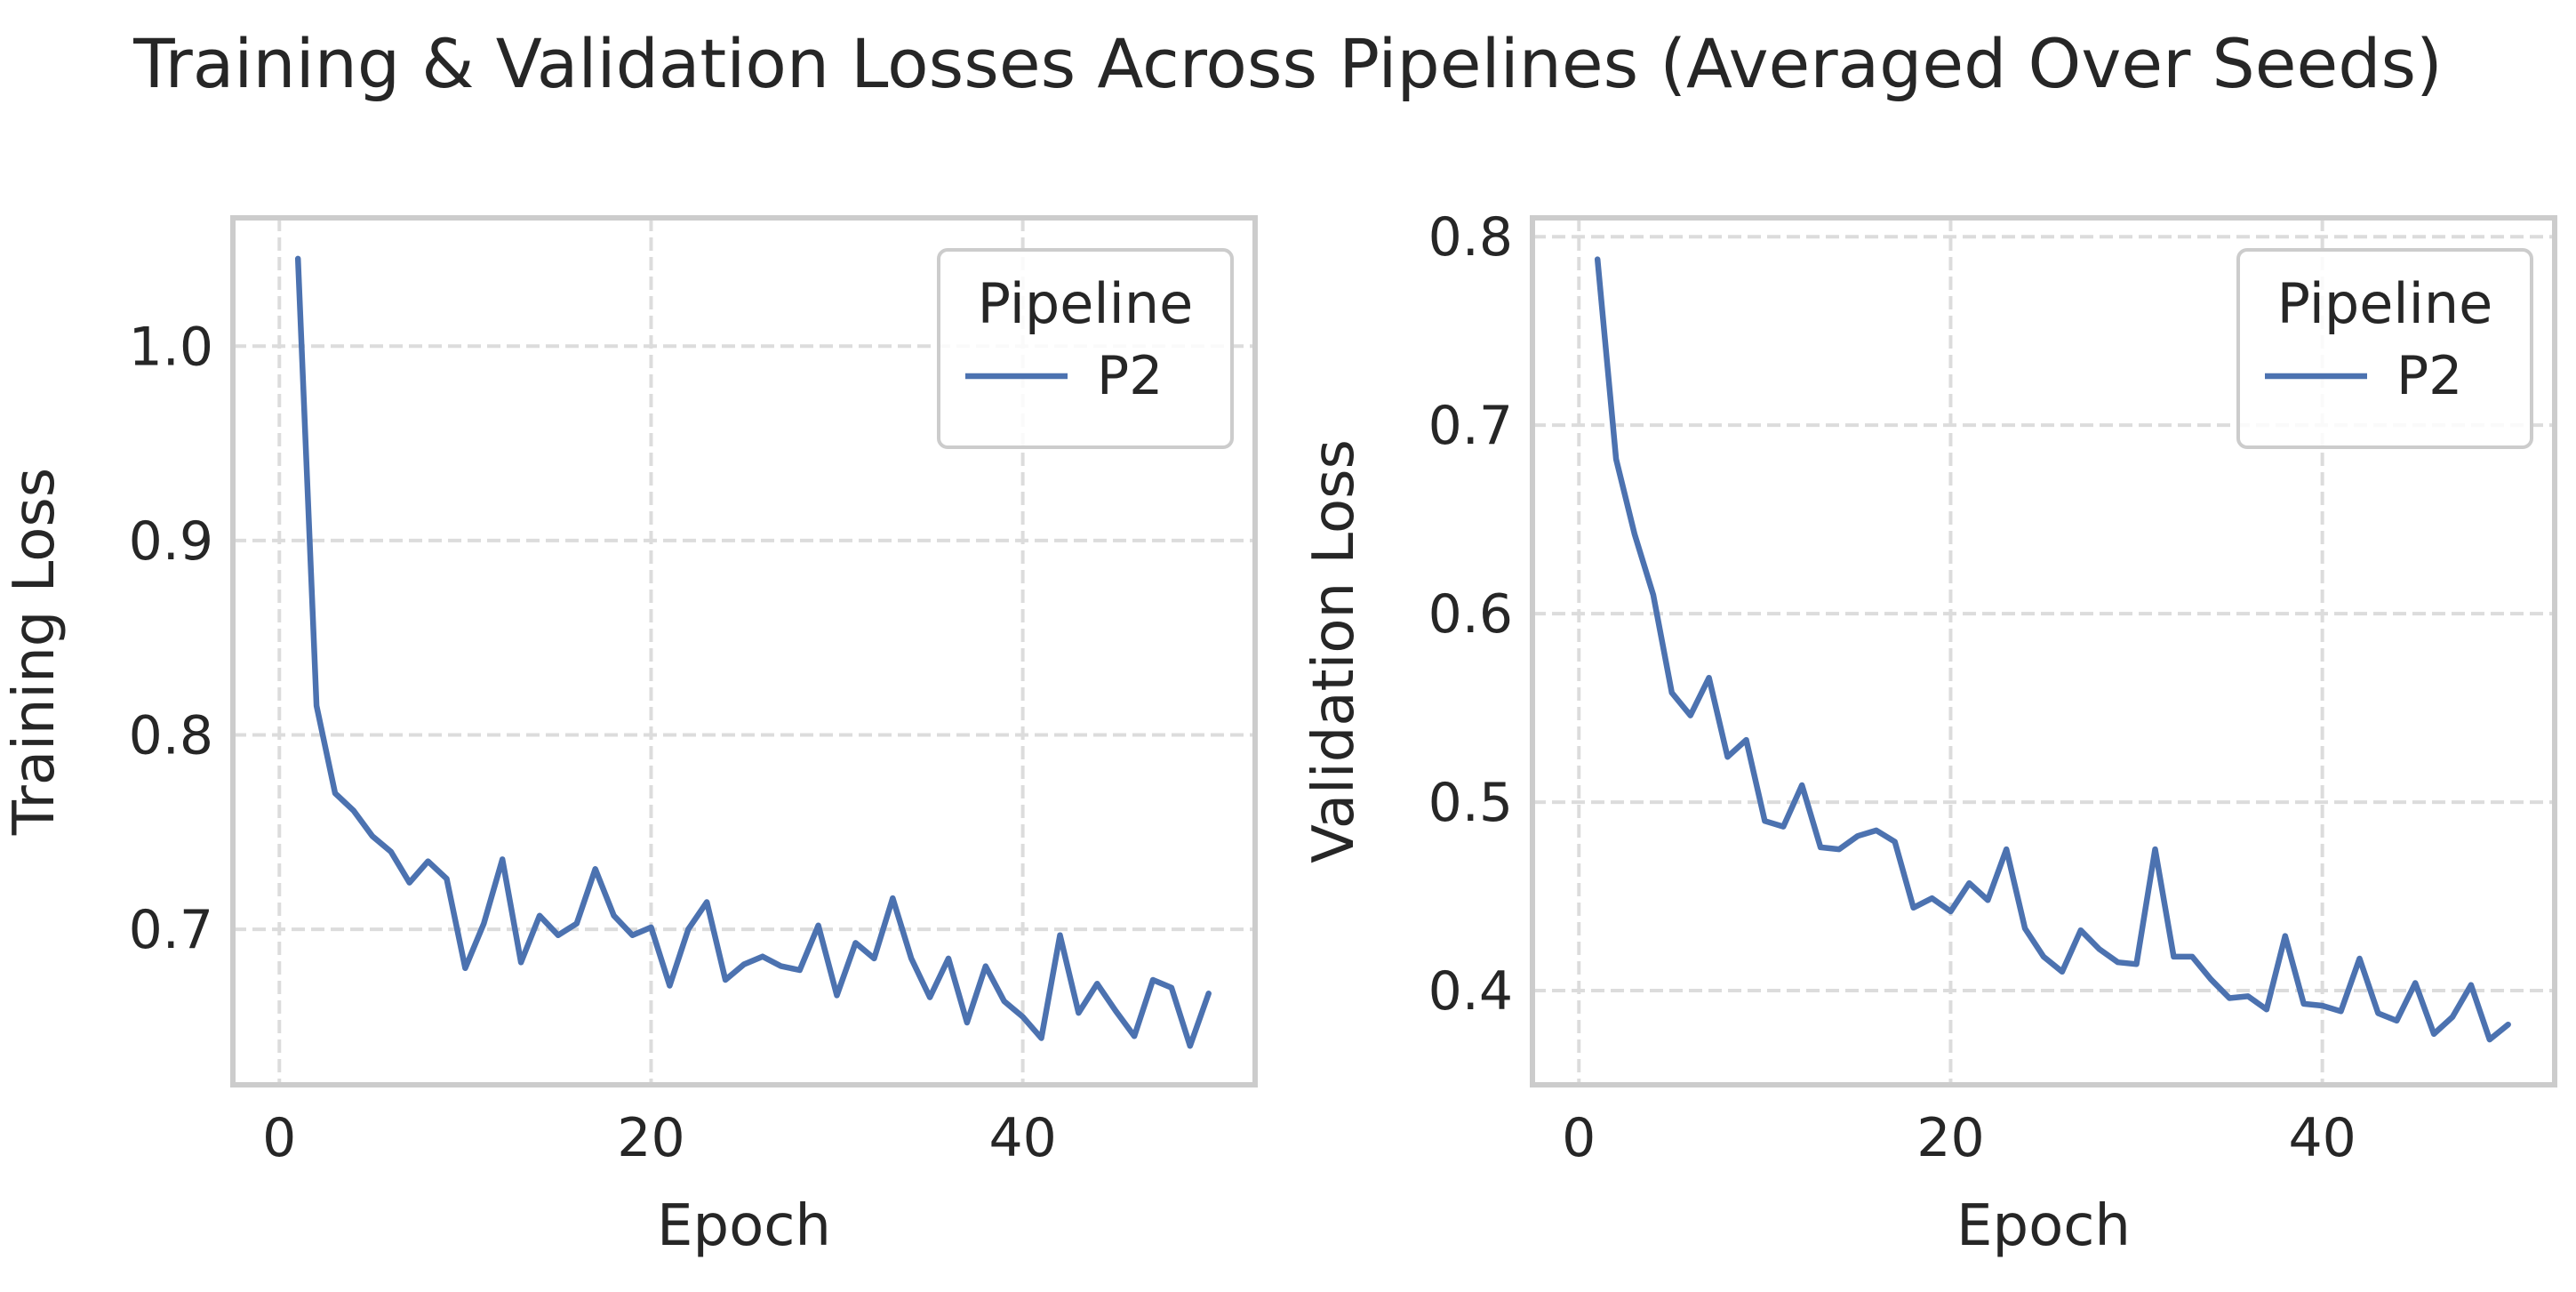  Describe the element at coordinates (2322, 1138) in the screenshot. I see `panel2-x-tick-label: 40` at that location.